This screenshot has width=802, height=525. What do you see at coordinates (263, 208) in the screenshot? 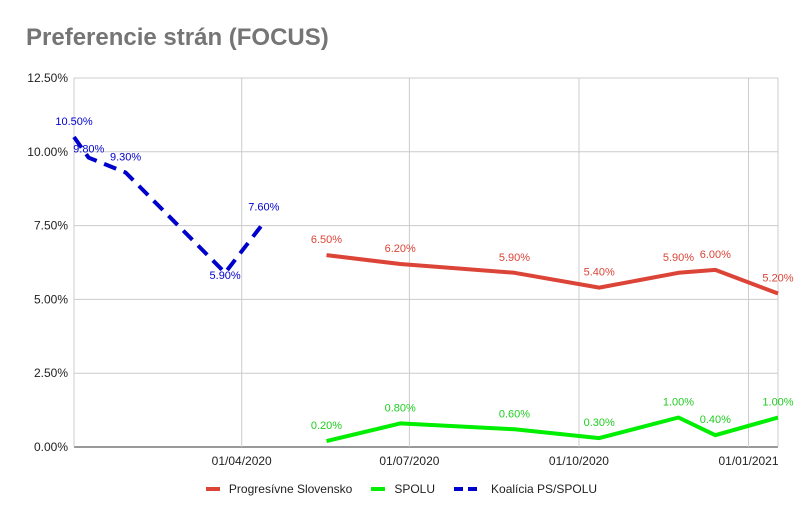
I see `data-label-koalicia-ps-spolu: 7.60%` at bounding box center [263, 208].